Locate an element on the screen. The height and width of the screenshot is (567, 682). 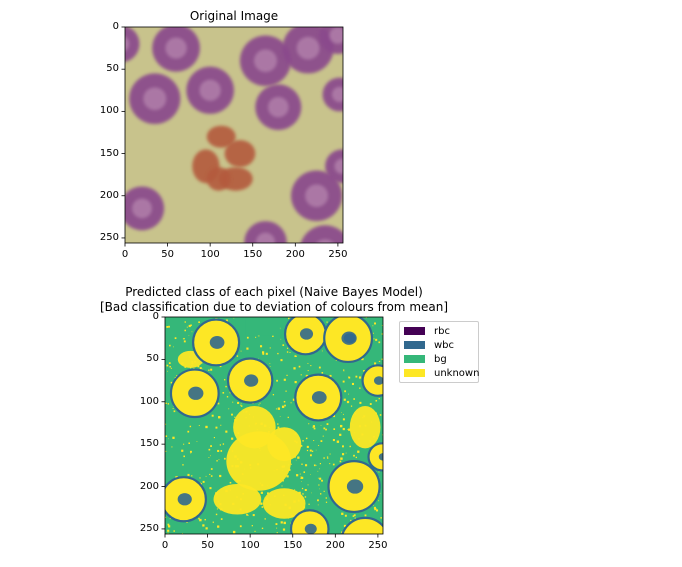
chart1-ytick-label-250: 250 is located at coordinates (109, 237).